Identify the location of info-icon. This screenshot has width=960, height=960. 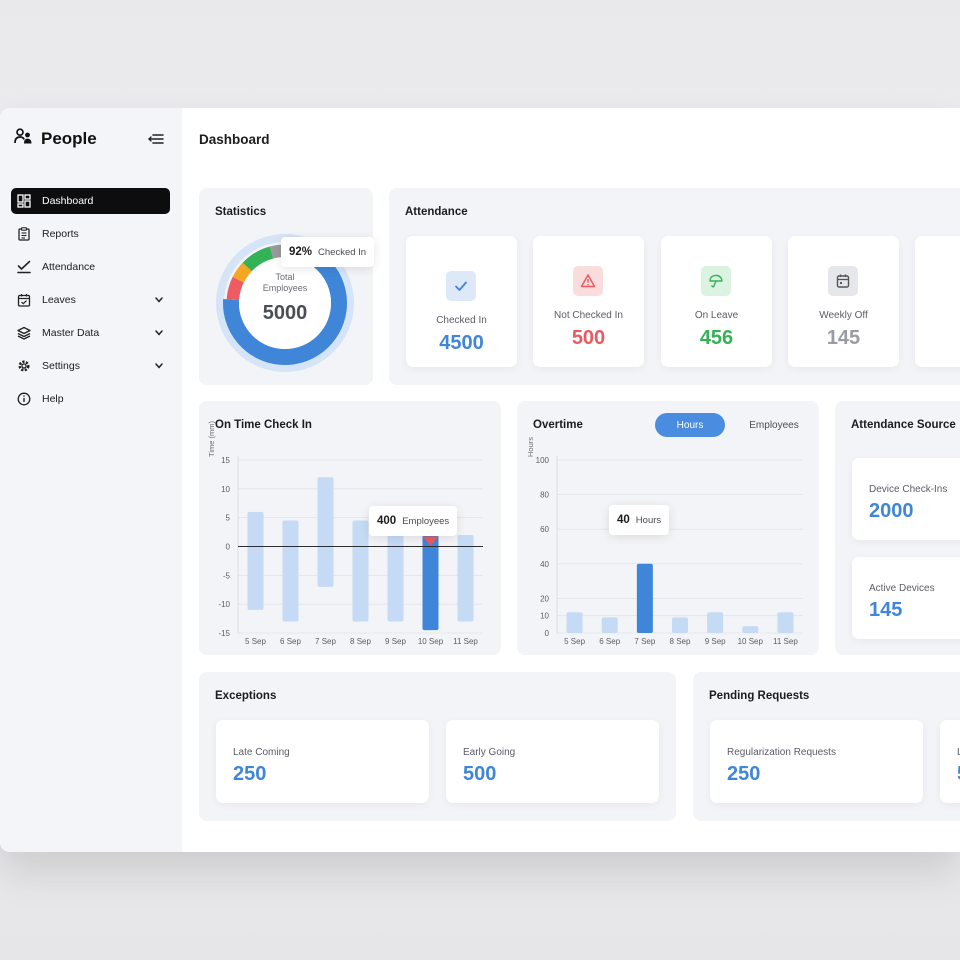
(24, 399).